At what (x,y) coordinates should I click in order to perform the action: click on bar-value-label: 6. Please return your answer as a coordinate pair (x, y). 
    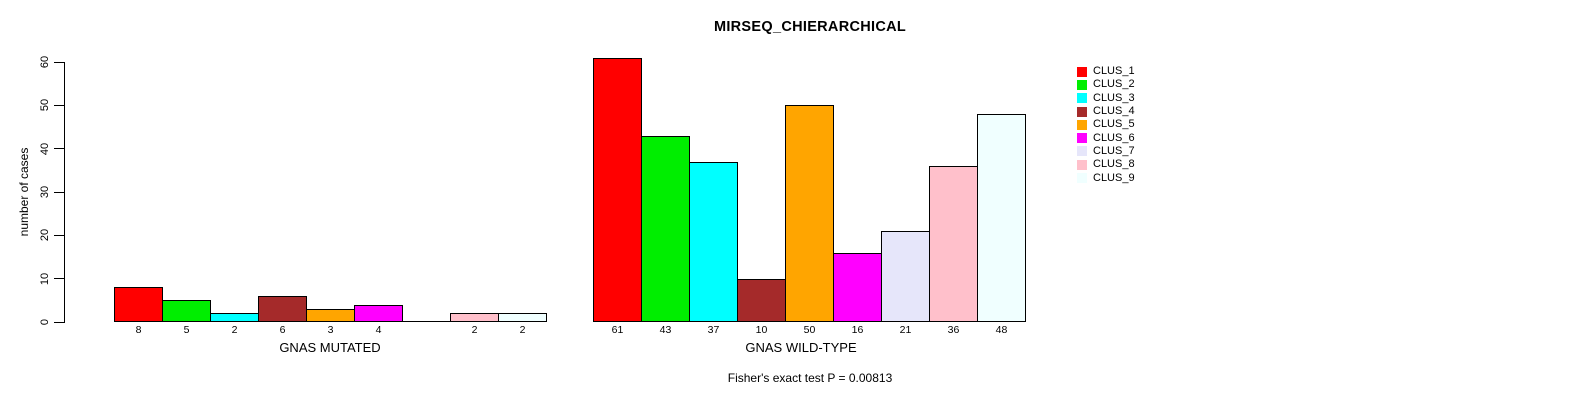
    Looking at the image, I should click on (282, 330).